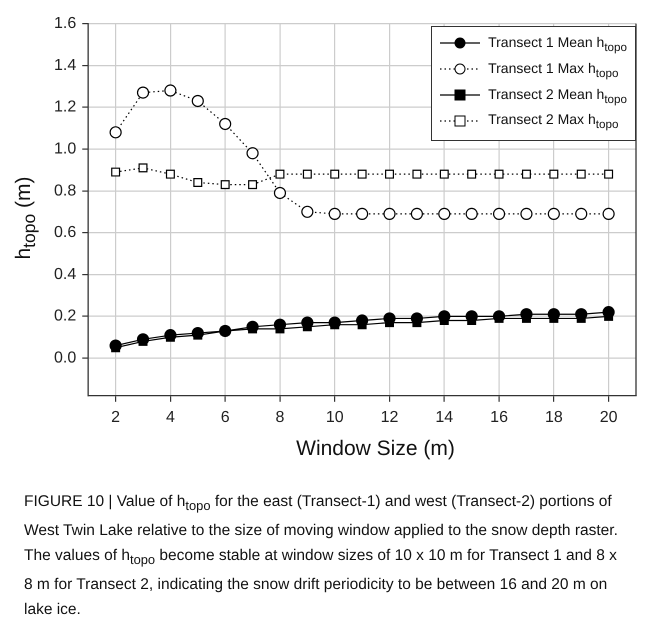 Image resolution: width=651 pixels, height=635 pixels. Describe the element at coordinates (65, 107) in the screenshot. I see `y-tick-label: 1.2` at that location.